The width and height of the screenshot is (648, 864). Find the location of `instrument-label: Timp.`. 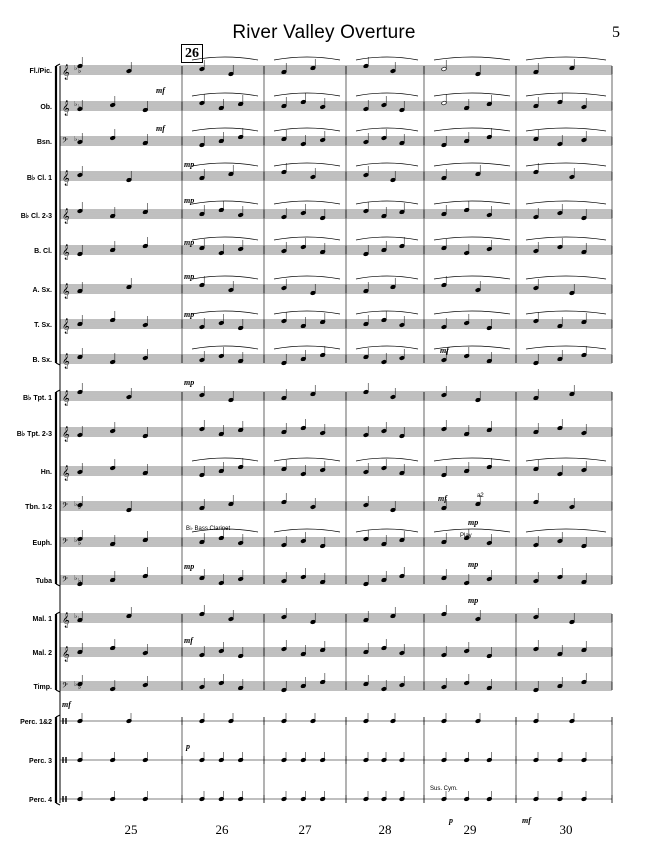

instrument-label: Timp. is located at coordinates (42, 687).